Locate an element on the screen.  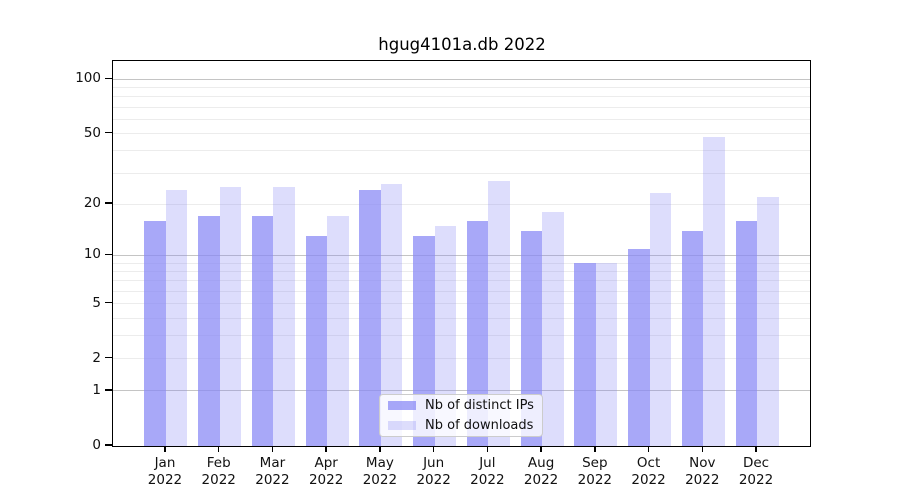
bar-mar-downloads is located at coordinates (284, 316).